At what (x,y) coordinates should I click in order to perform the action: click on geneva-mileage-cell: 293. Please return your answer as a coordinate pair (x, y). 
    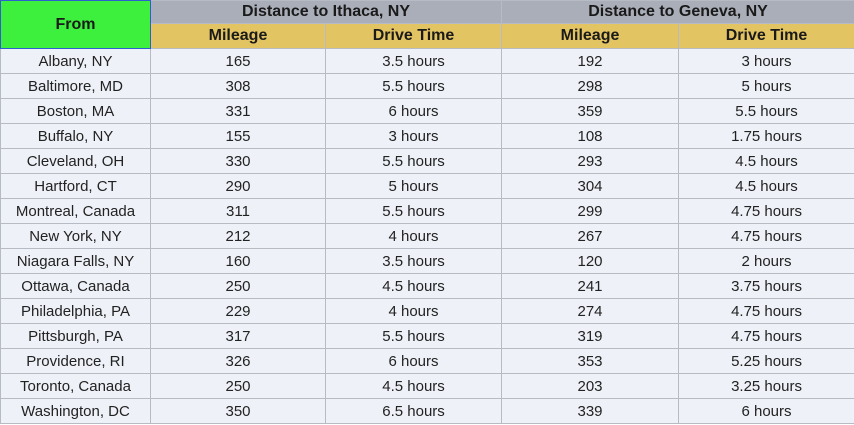
    Looking at the image, I should click on (590, 161).